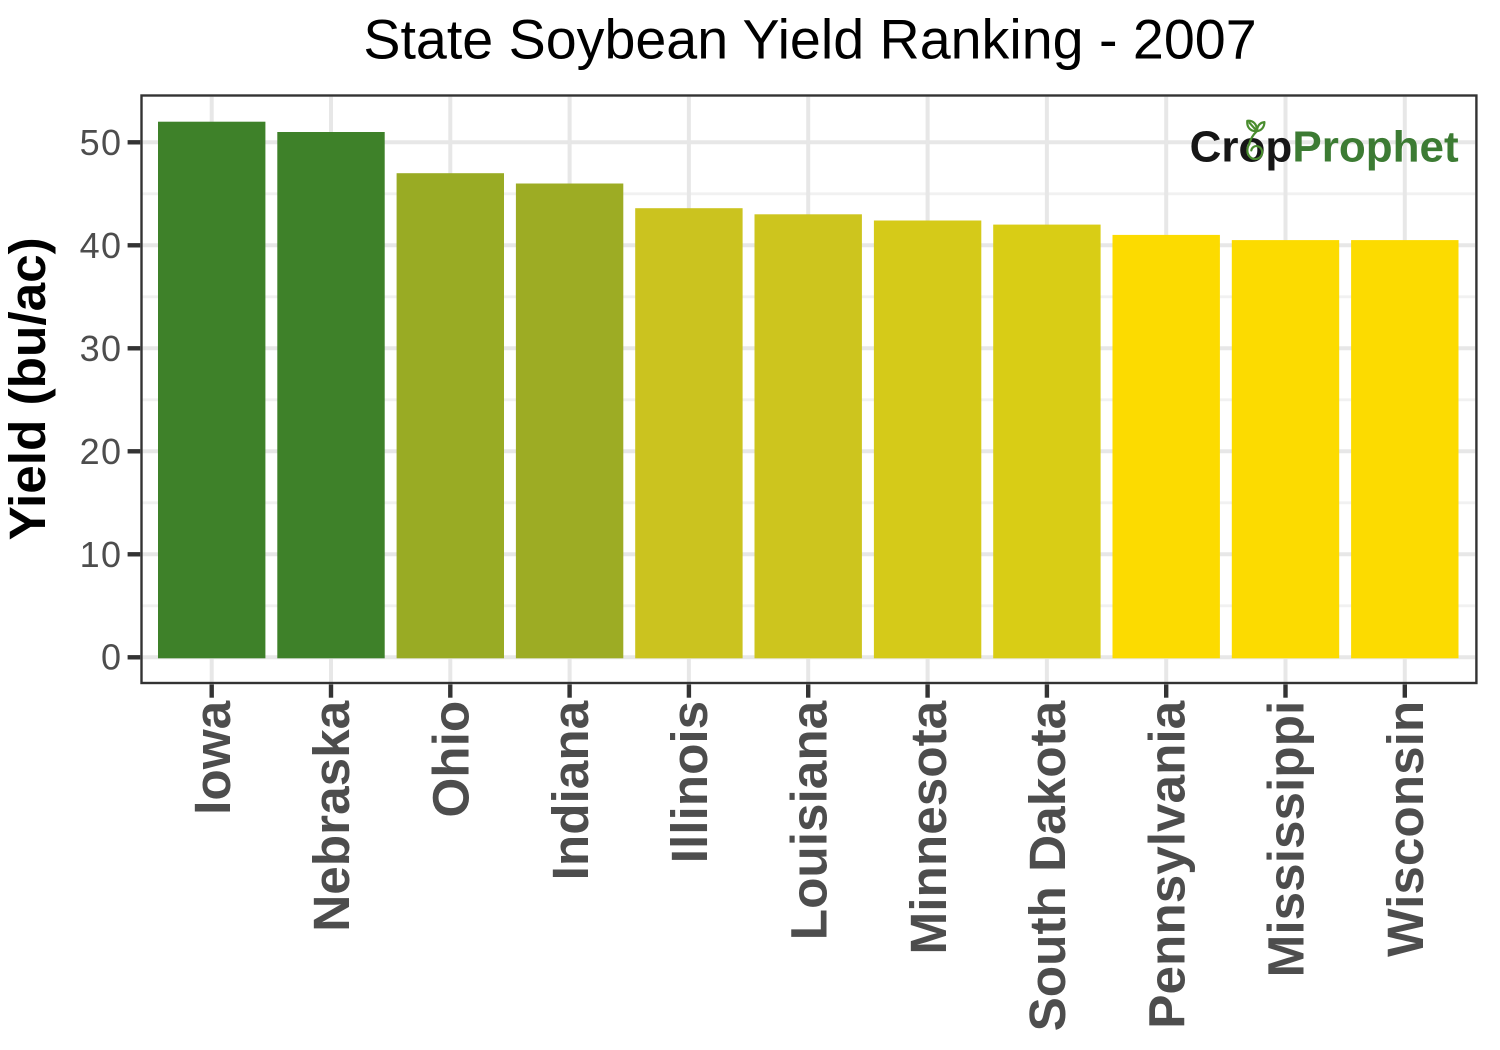 This screenshot has width=1500, height=1050. What do you see at coordinates (1166, 864) in the screenshot?
I see `svg-text: Pennsylvania` at bounding box center [1166, 864].